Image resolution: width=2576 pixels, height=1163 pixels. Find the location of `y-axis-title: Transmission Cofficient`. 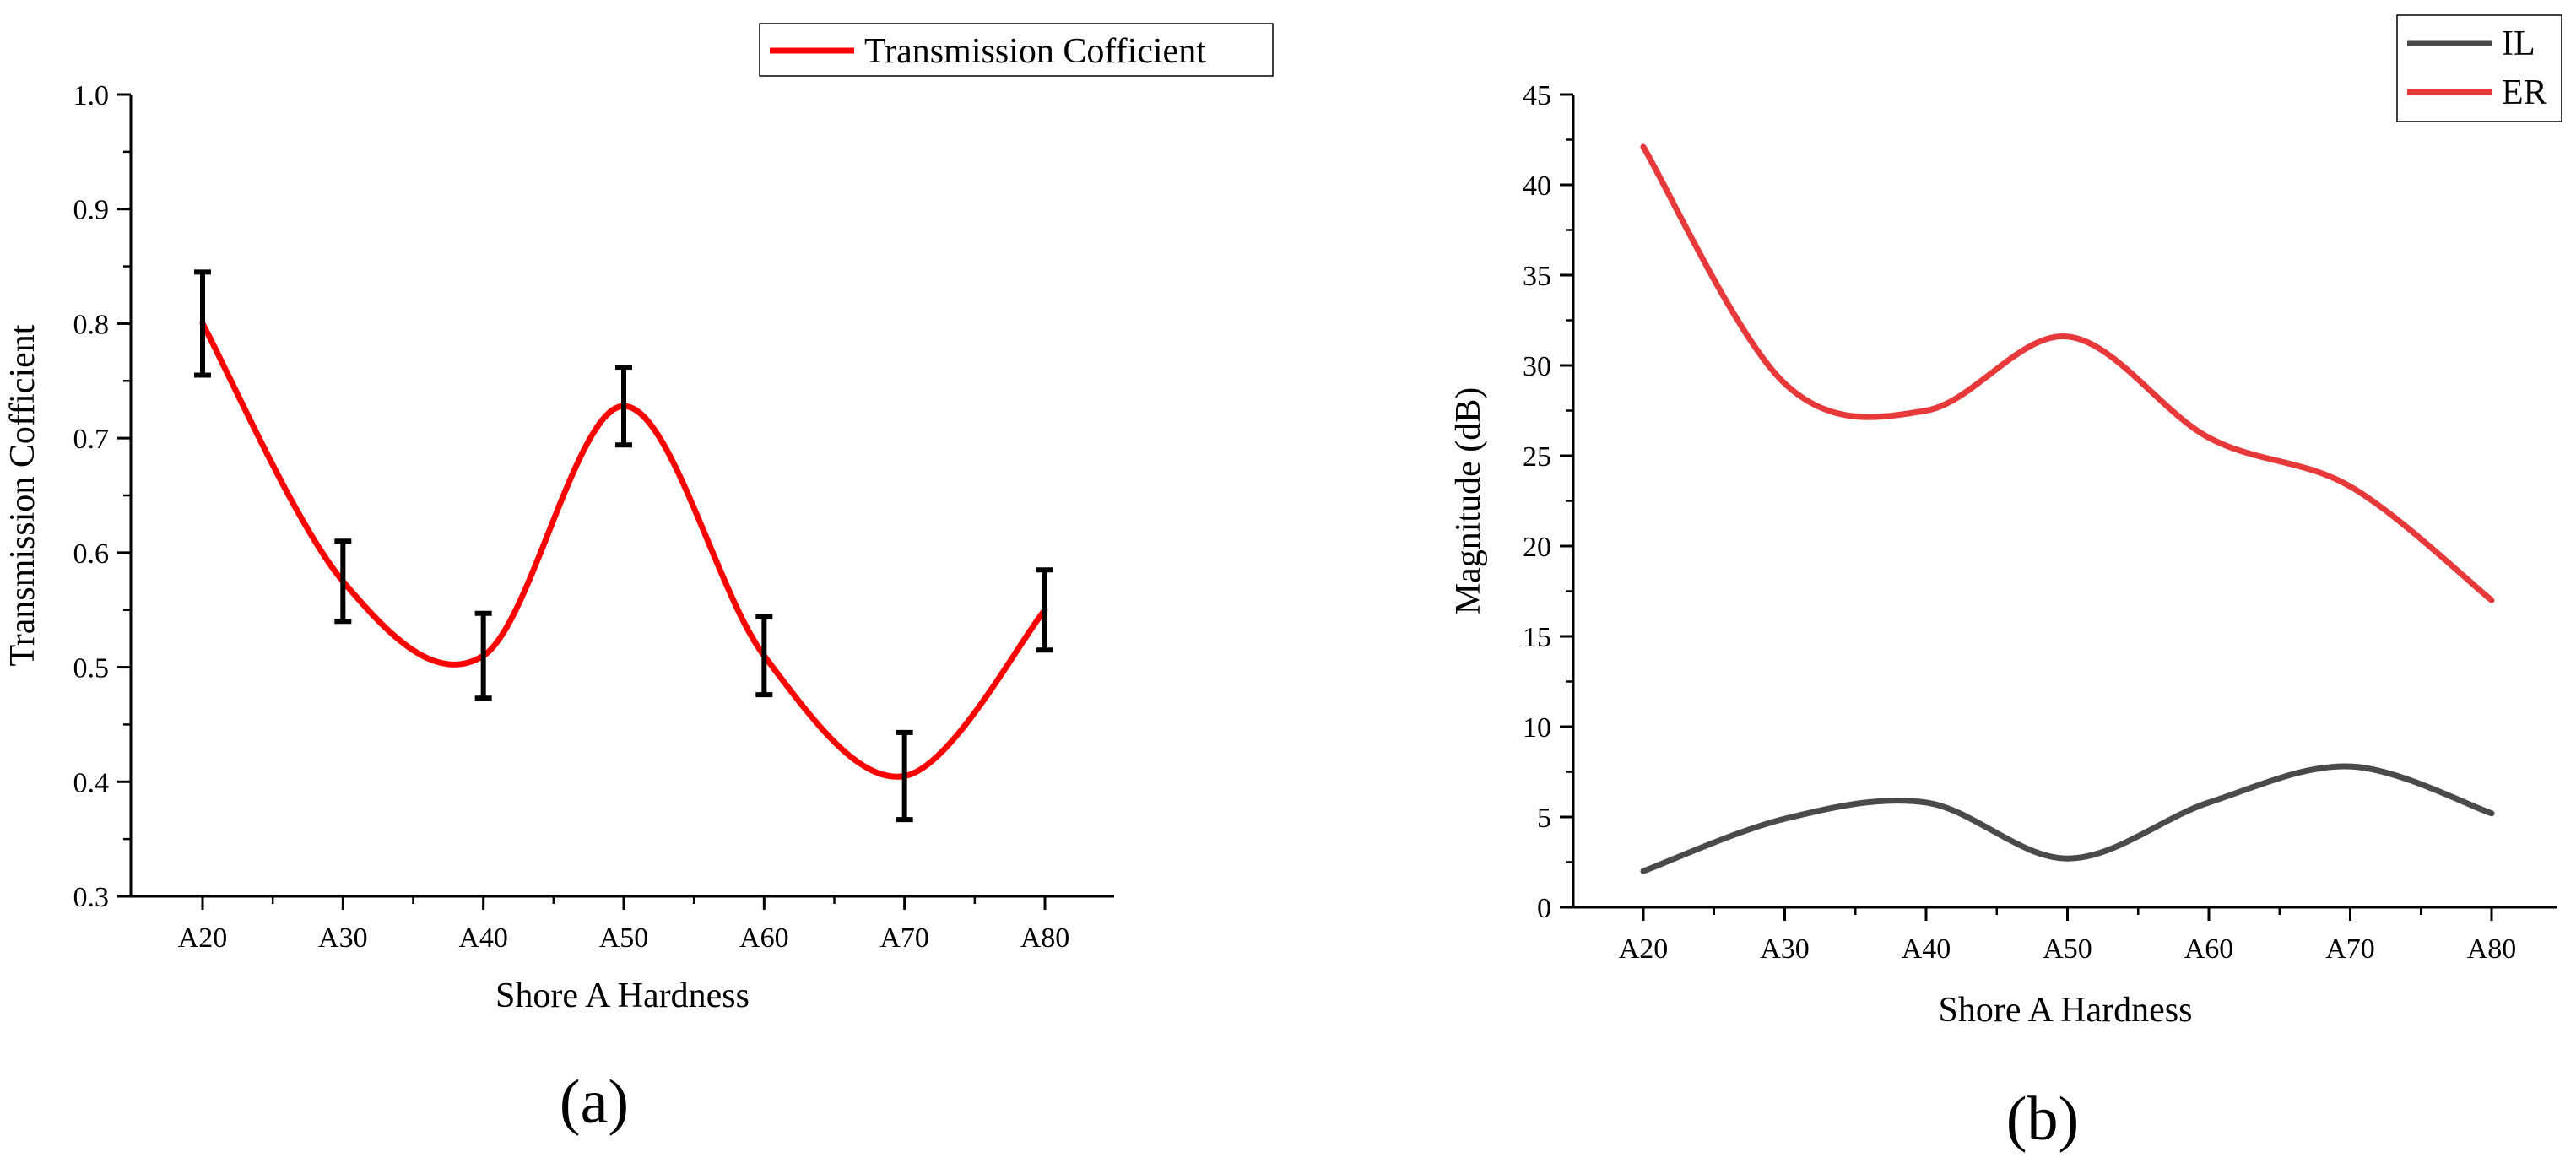

y-axis-title: Transmission Cofficient is located at coordinates (22, 495).